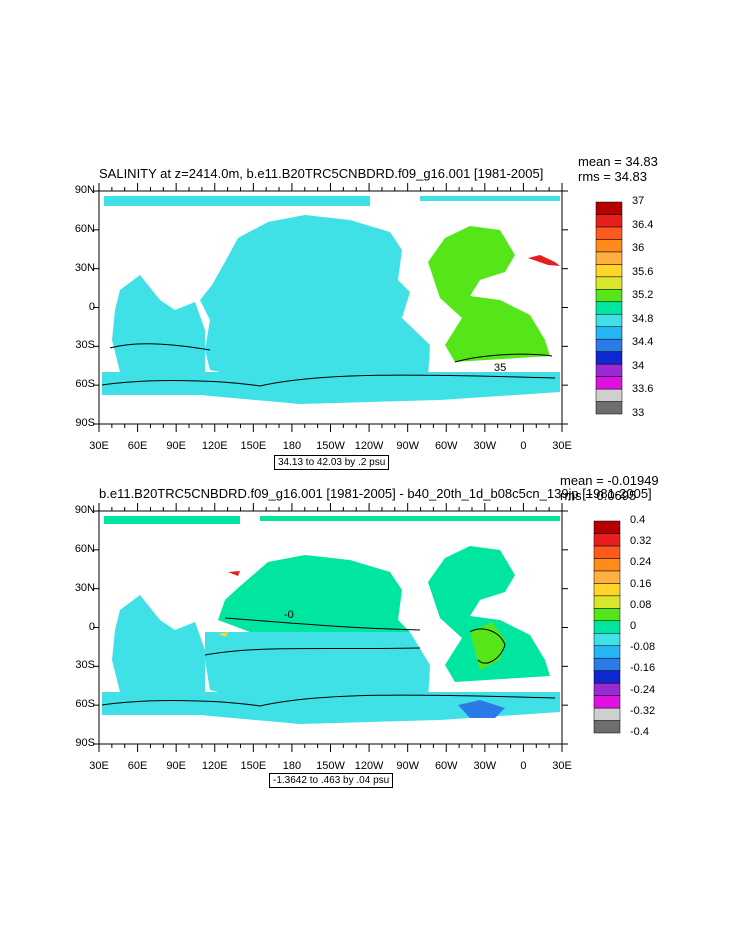 This screenshot has height=945, width=733. What do you see at coordinates (500, 368) in the screenshot?
I see `panel1-contour-label: 35` at bounding box center [500, 368].